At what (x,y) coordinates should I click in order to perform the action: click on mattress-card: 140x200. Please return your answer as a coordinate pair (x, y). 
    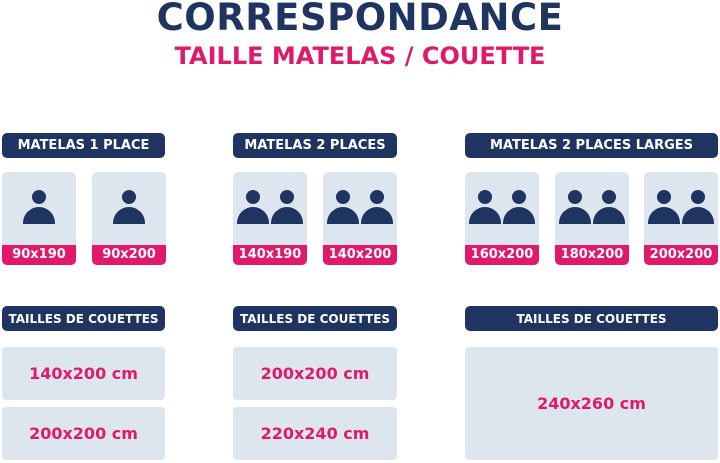
    Looking at the image, I should click on (360, 218).